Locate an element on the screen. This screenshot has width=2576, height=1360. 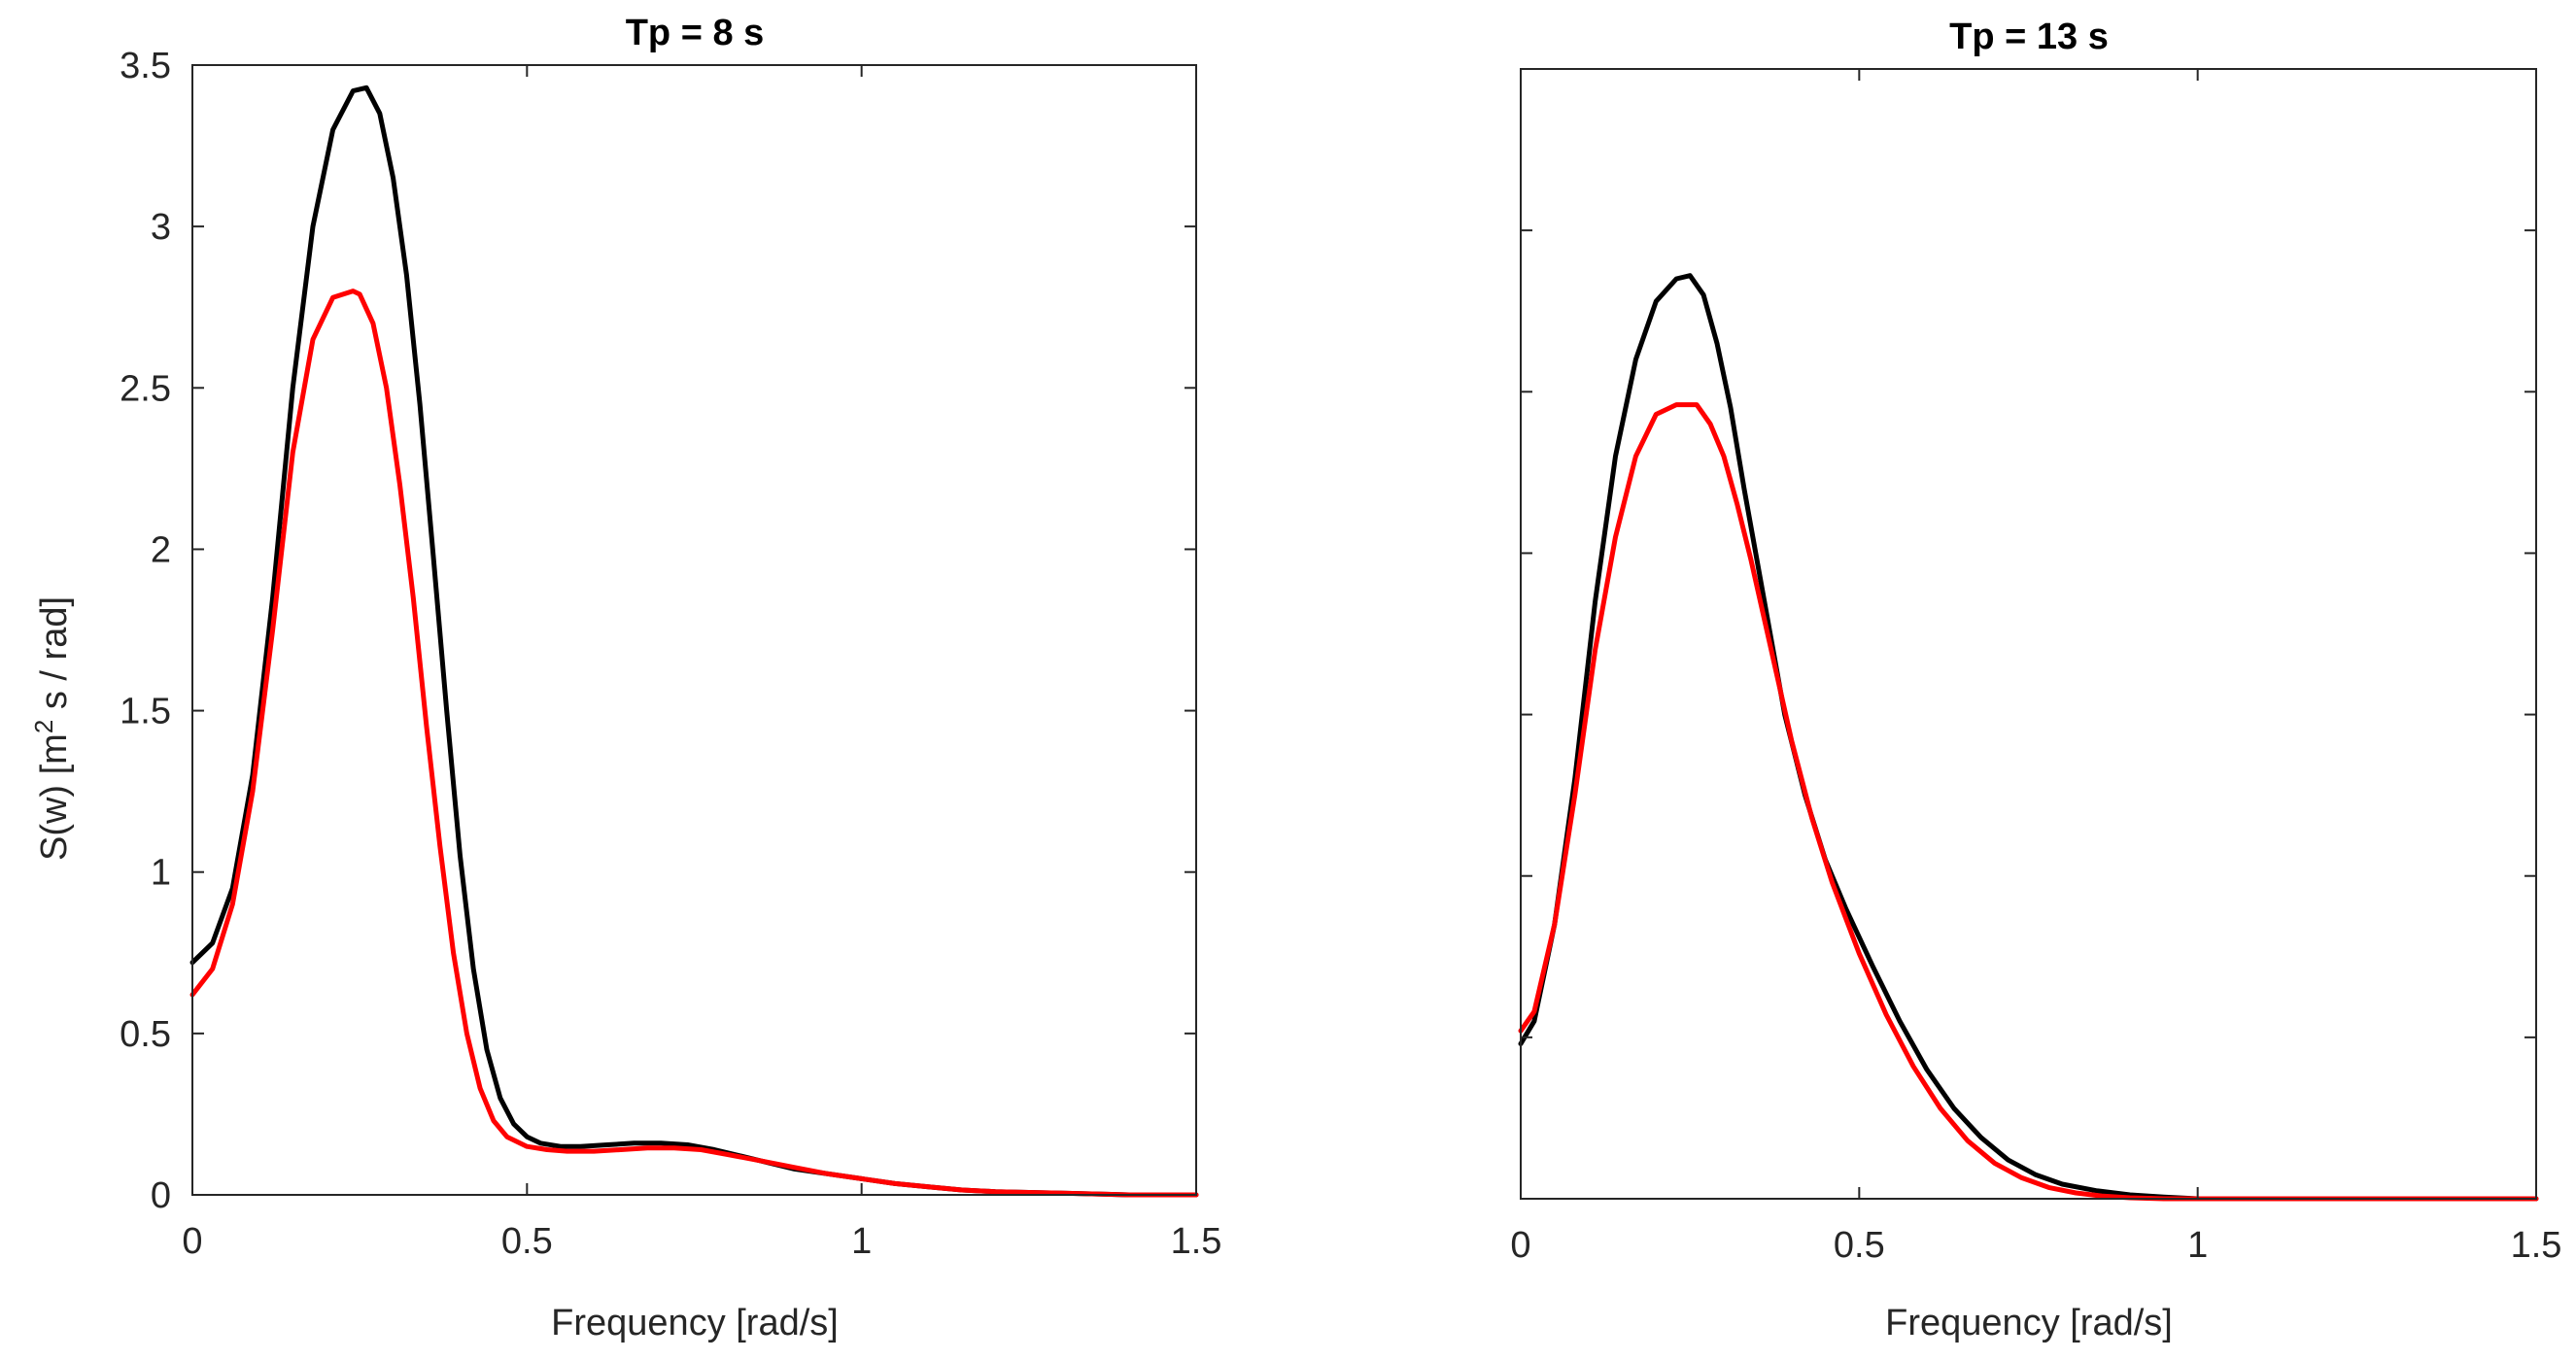
y-tick-label: 2 is located at coordinates (161, 549).